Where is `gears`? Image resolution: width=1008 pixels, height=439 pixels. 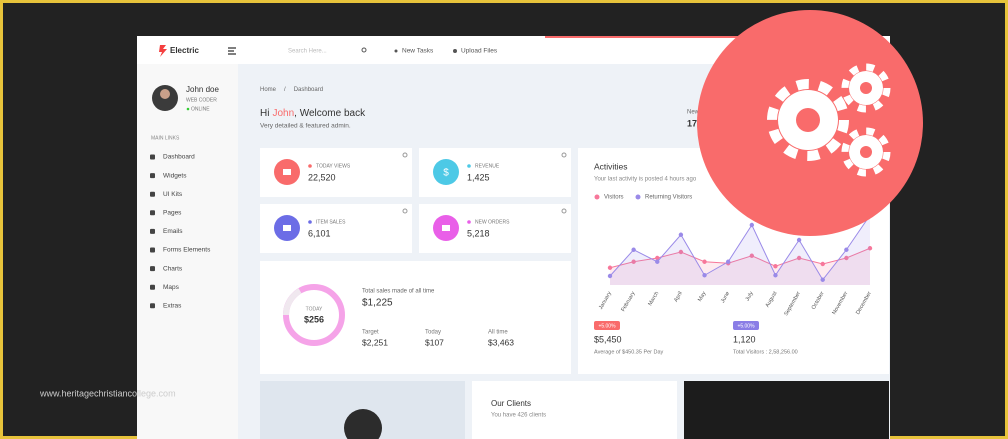
gears is located at coordinates (829, 120).